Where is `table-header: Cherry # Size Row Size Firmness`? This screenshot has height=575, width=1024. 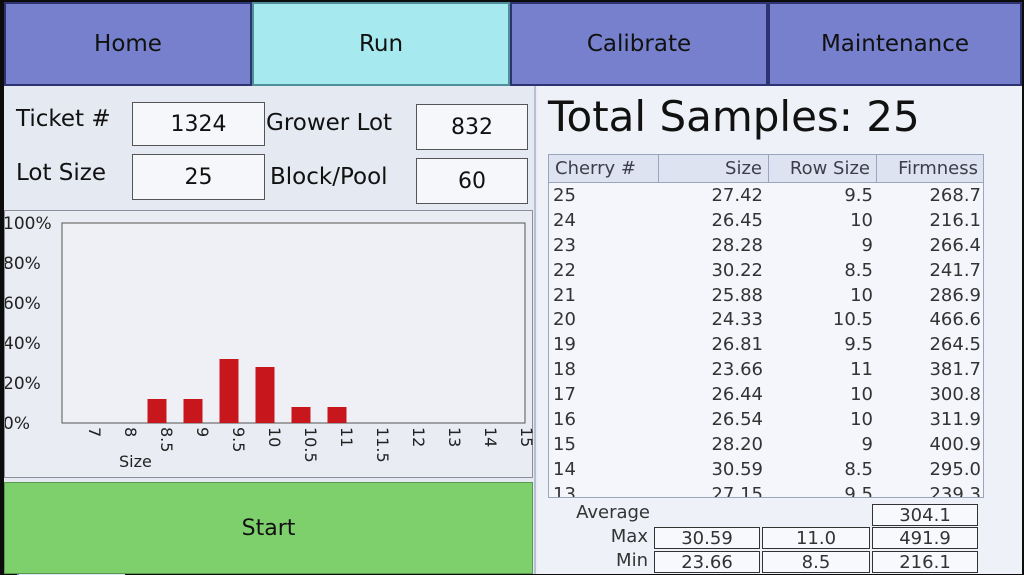
table-header: Cherry # Size Row Size Firmness is located at coordinates (766, 169).